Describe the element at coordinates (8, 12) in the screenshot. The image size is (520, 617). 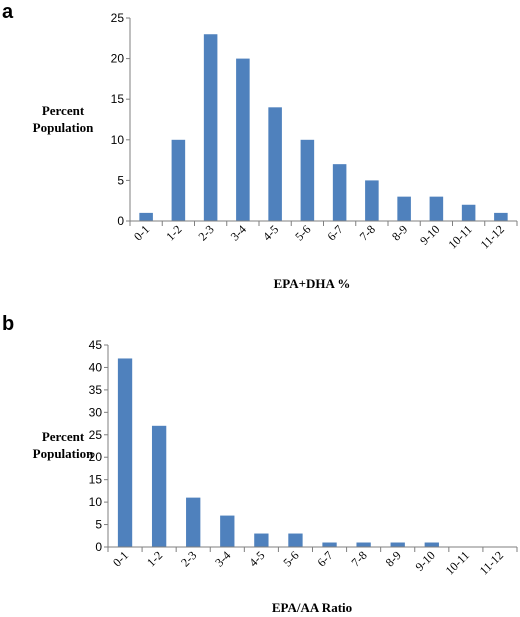
I see `panel-letter-a: a` at that location.